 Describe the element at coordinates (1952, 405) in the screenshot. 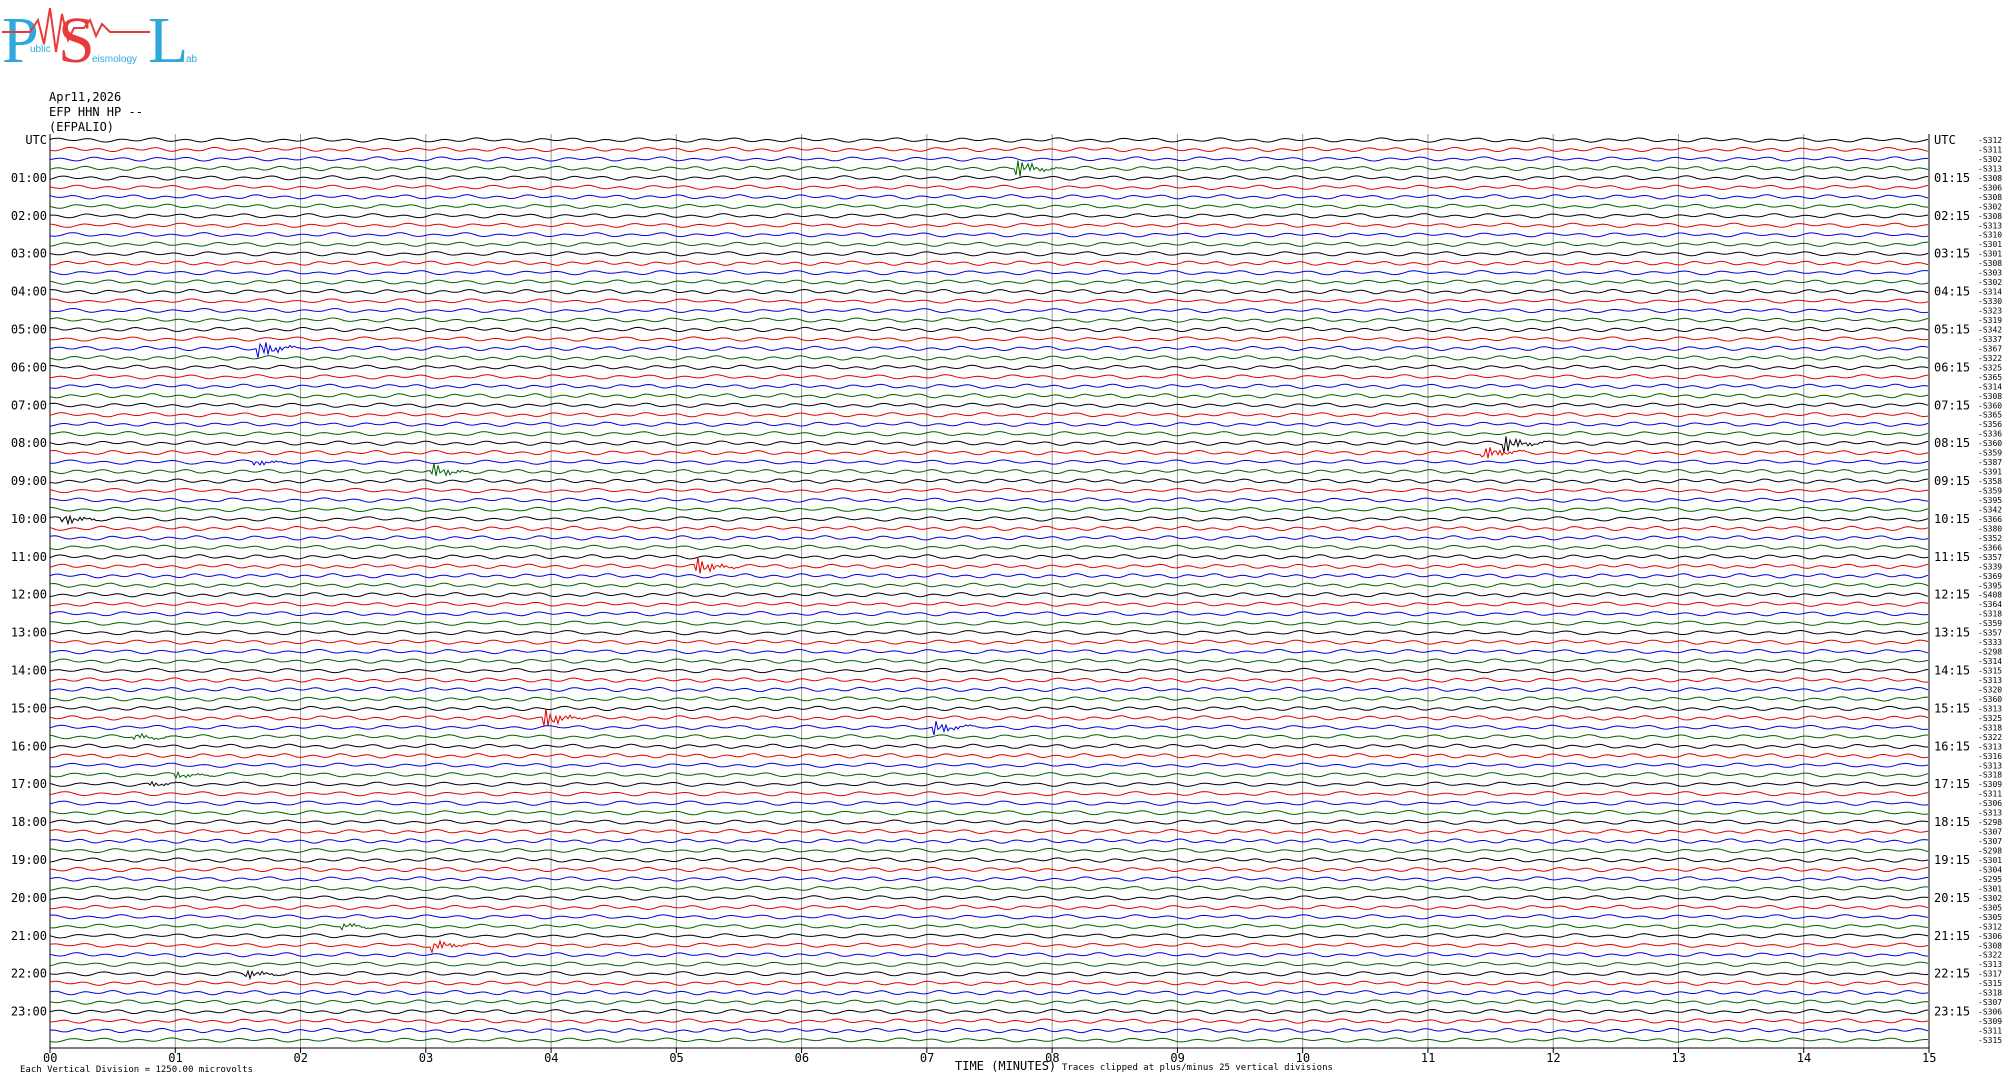

I see `hour-label: 07:15` at that location.